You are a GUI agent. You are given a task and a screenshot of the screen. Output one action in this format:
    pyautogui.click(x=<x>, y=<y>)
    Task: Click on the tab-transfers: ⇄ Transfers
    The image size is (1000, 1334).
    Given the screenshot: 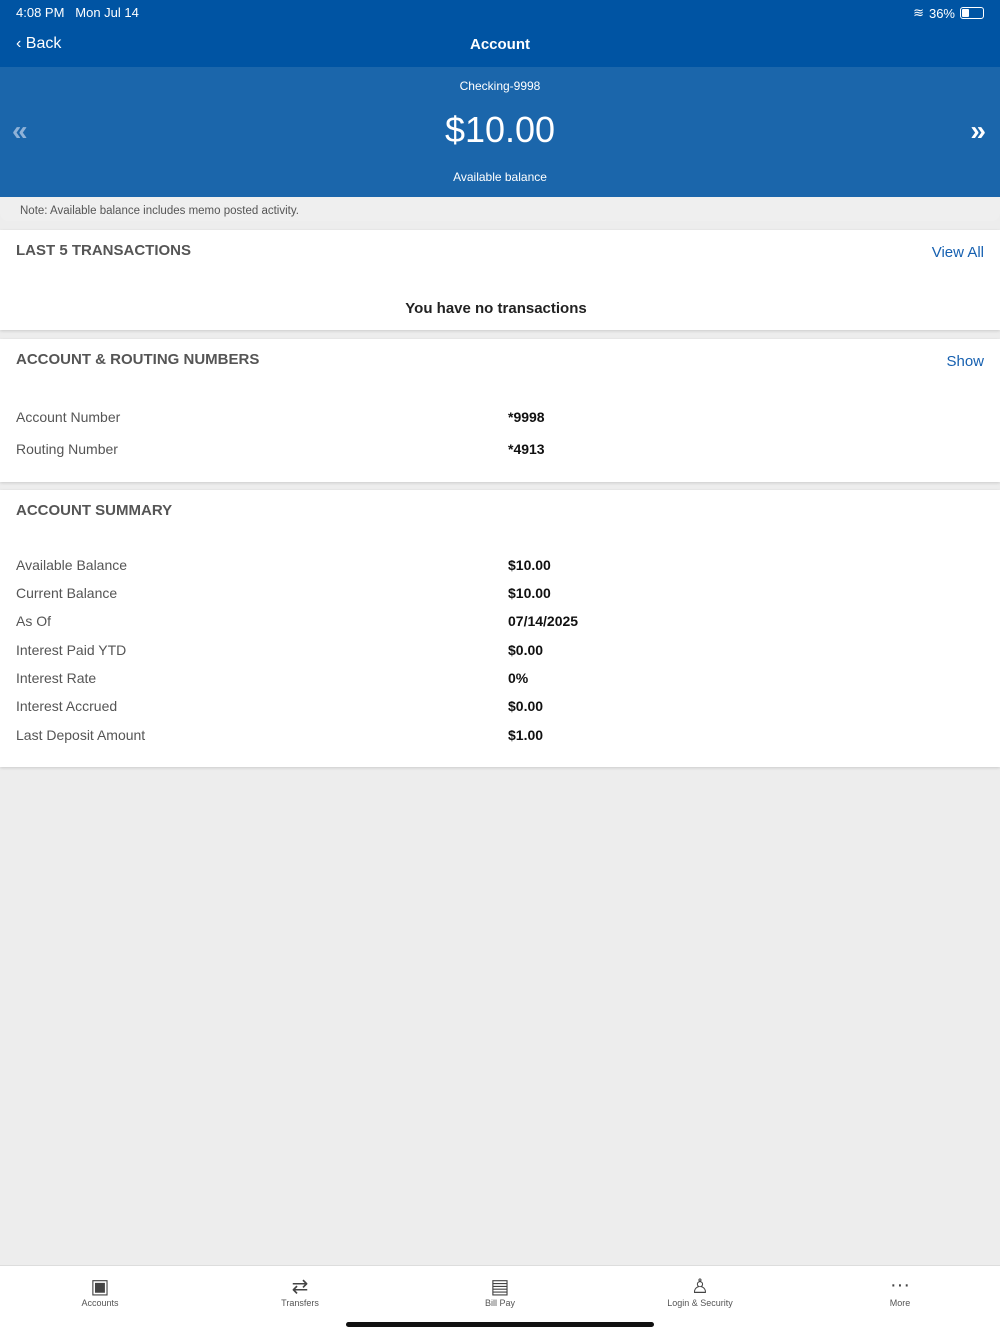 What is the action you would take?
    pyautogui.click(x=300, y=1291)
    